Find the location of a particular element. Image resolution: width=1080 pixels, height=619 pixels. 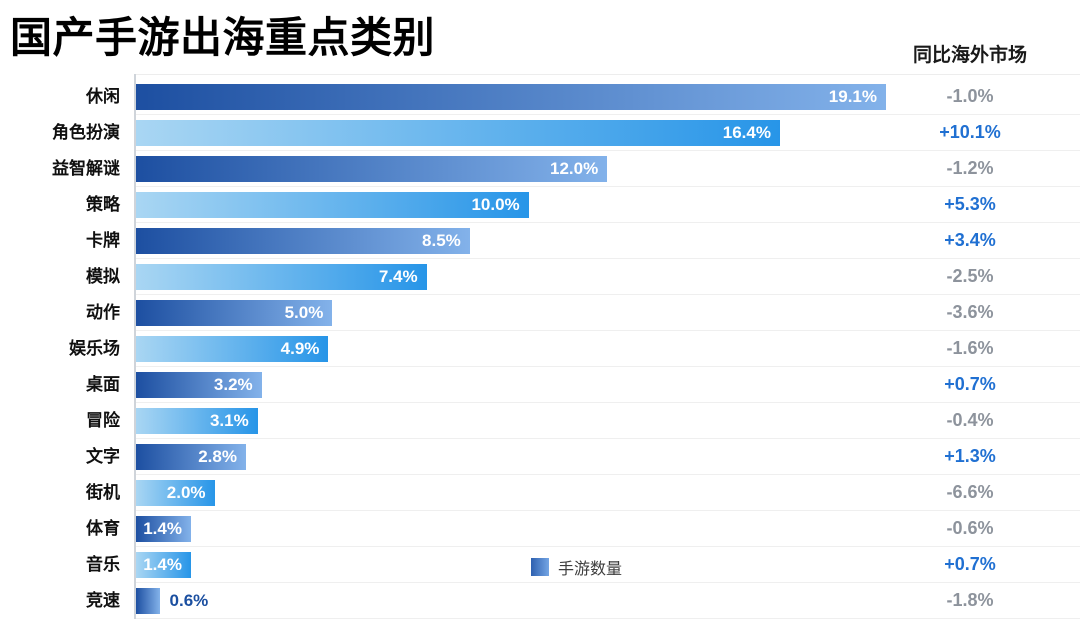

row-body: 1.4% -0.6% is located at coordinates (608, 529).